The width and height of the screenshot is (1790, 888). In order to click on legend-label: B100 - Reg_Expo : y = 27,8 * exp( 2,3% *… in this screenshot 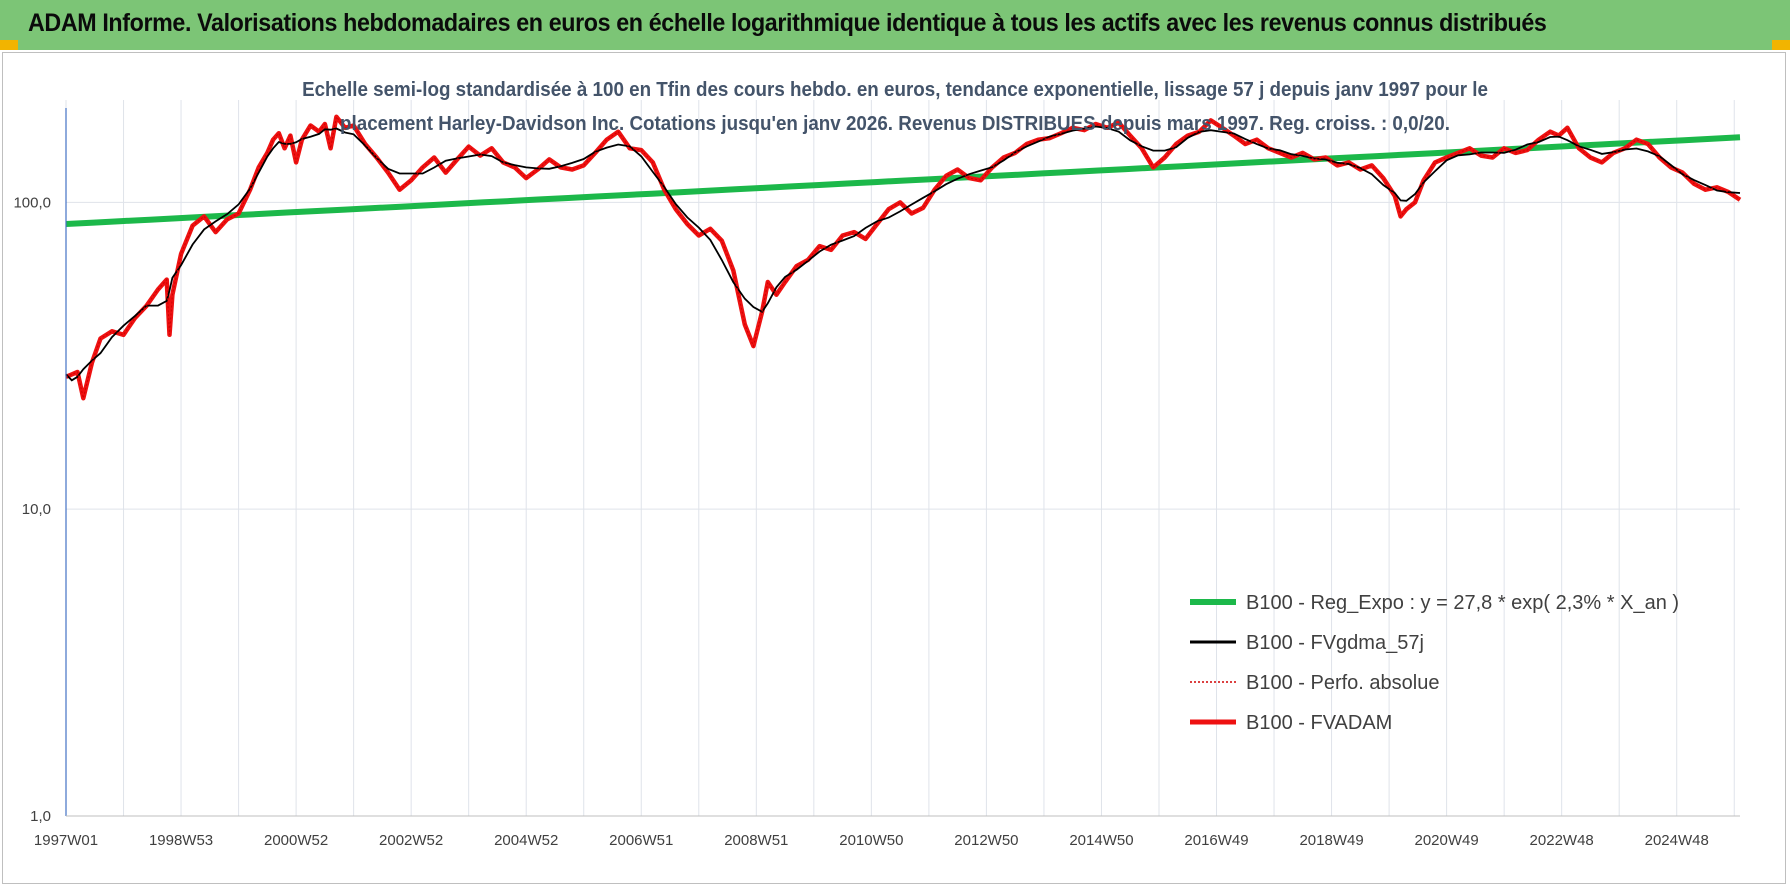, I will do `click(1462, 603)`.